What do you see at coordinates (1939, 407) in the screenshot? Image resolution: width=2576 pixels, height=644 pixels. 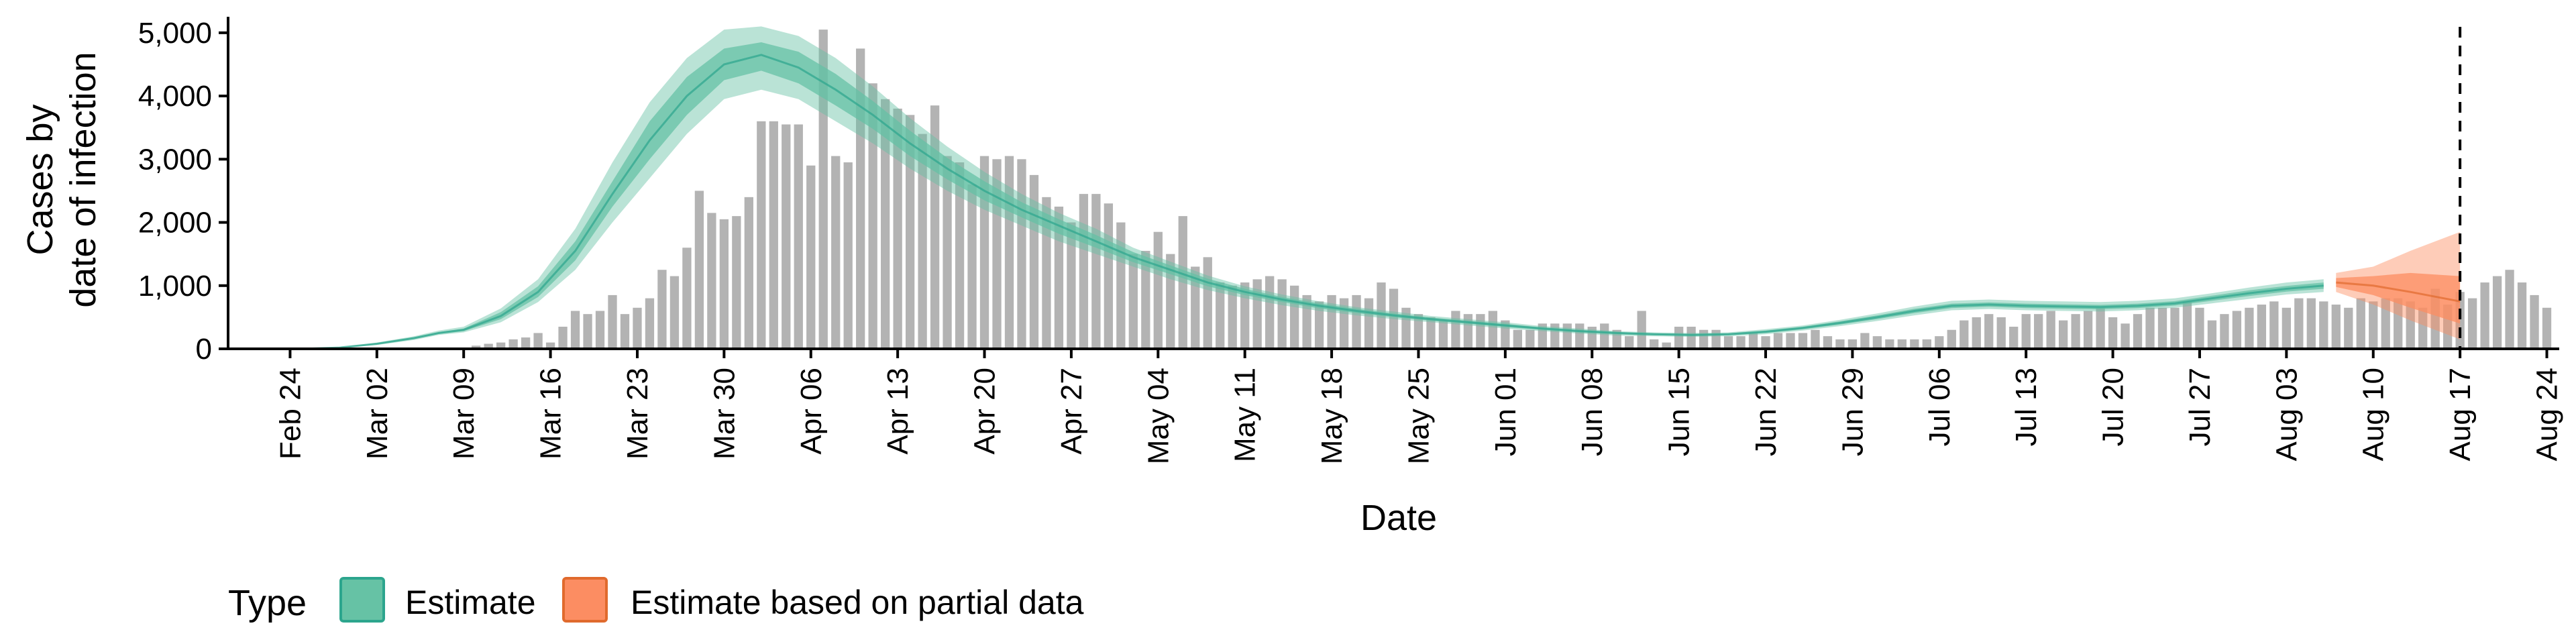 I see `x-tick-label: Jul 06` at bounding box center [1939, 407].